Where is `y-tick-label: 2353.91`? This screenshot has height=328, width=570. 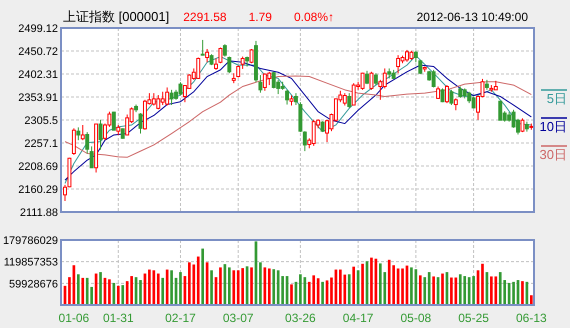
y-tick-label: 2353.91 is located at coordinates (38, 98).